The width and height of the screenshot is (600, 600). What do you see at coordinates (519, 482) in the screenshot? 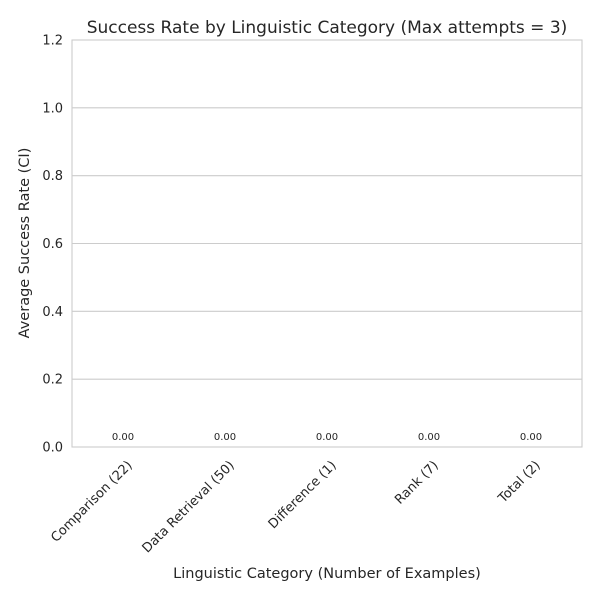
I see `x-tick-label: Total (2)` at bounding box center [519, 482].